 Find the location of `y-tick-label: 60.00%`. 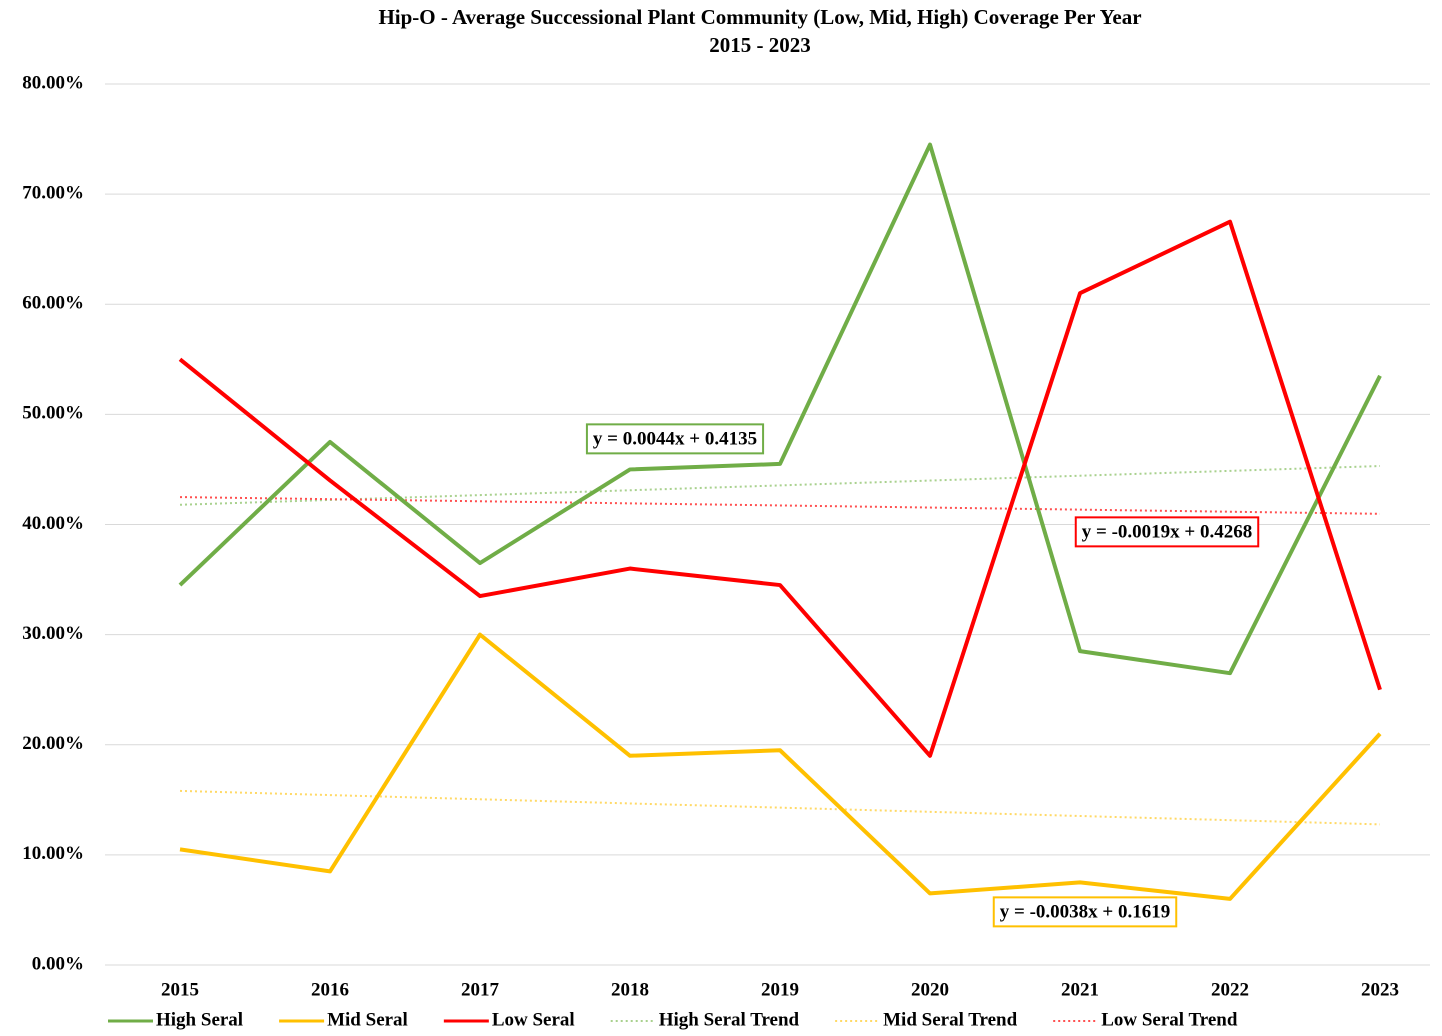

y-tick-label: 60.00% is located at coordinates (53, 303).